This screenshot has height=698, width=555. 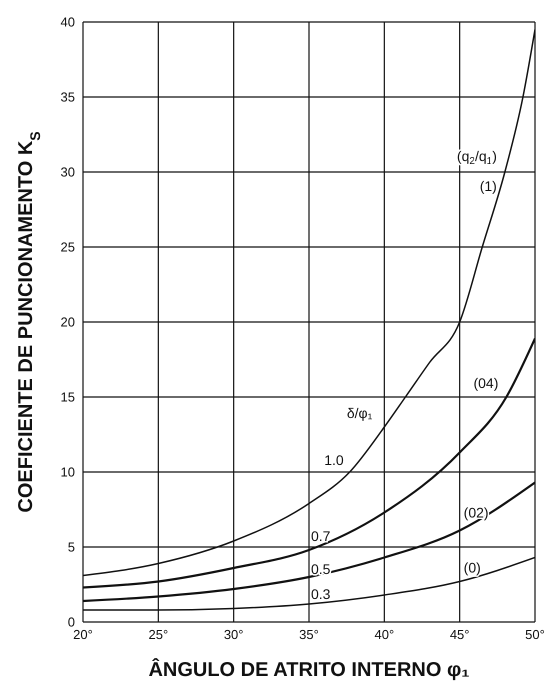 I want to click on x-tick-label: 50°, so click(x=535, y=634).